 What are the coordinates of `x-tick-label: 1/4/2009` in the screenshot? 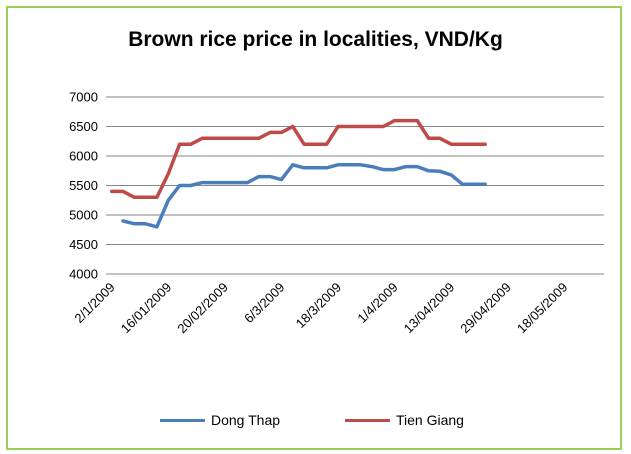 It's located at (377, 303).